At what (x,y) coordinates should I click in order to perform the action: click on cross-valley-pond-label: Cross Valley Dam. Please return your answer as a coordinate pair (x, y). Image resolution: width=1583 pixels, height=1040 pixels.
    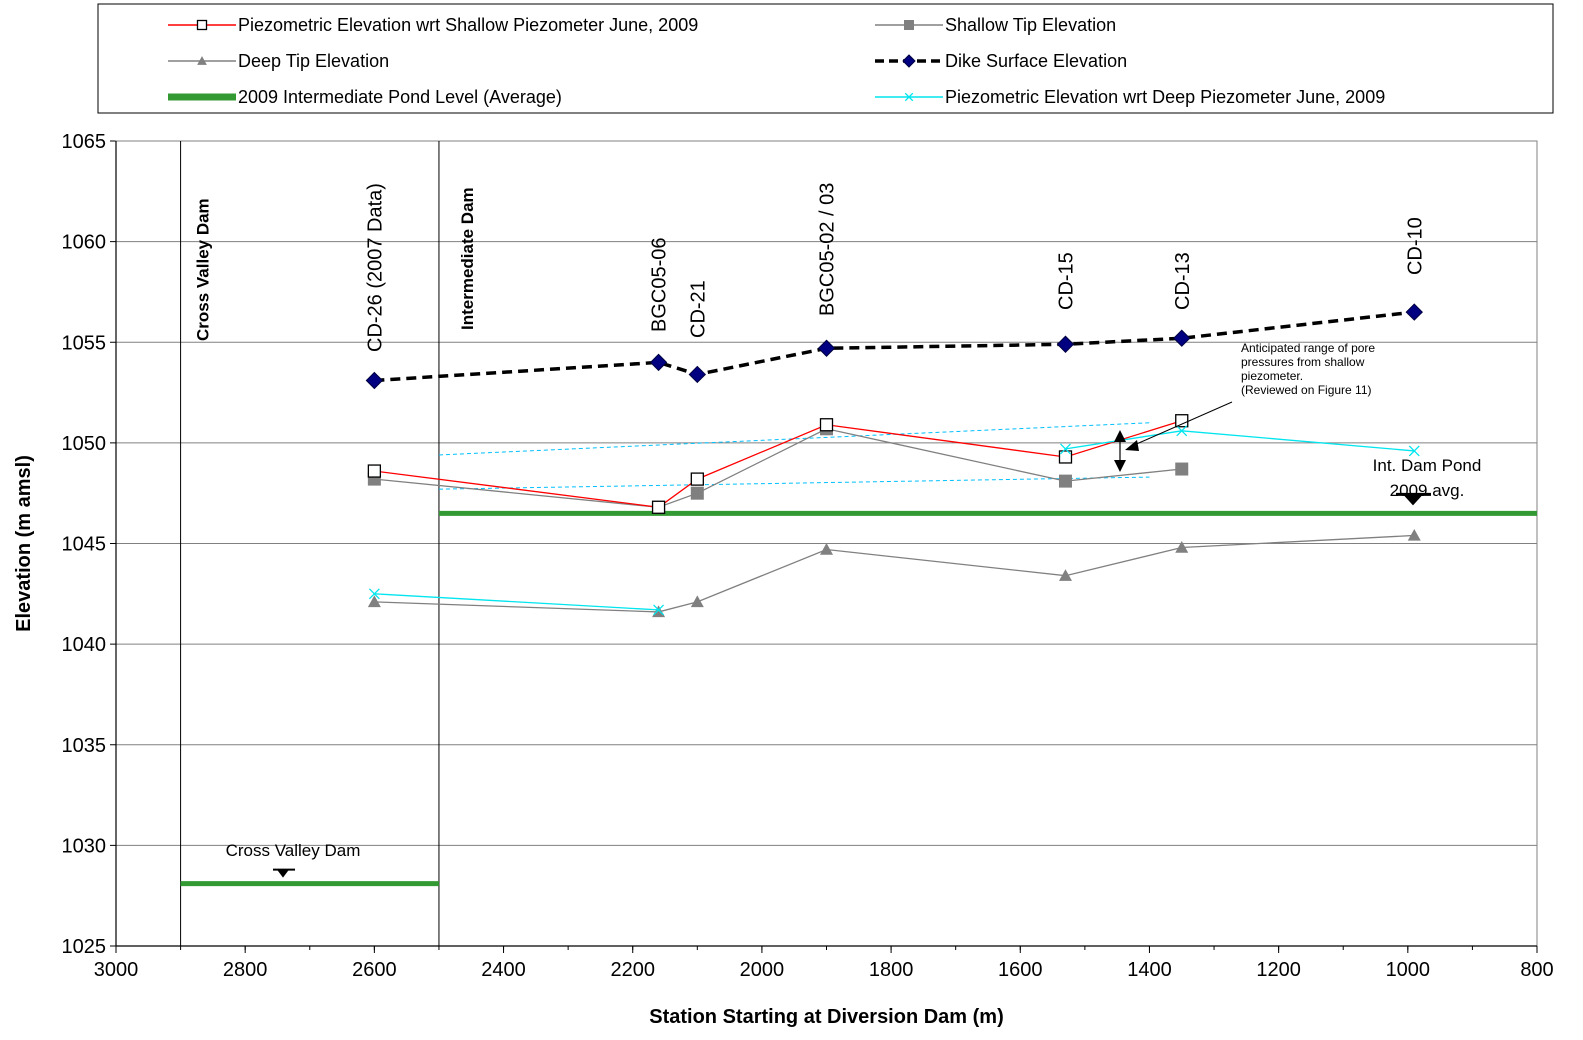
    Looking at the image, I should click on (293, 850).